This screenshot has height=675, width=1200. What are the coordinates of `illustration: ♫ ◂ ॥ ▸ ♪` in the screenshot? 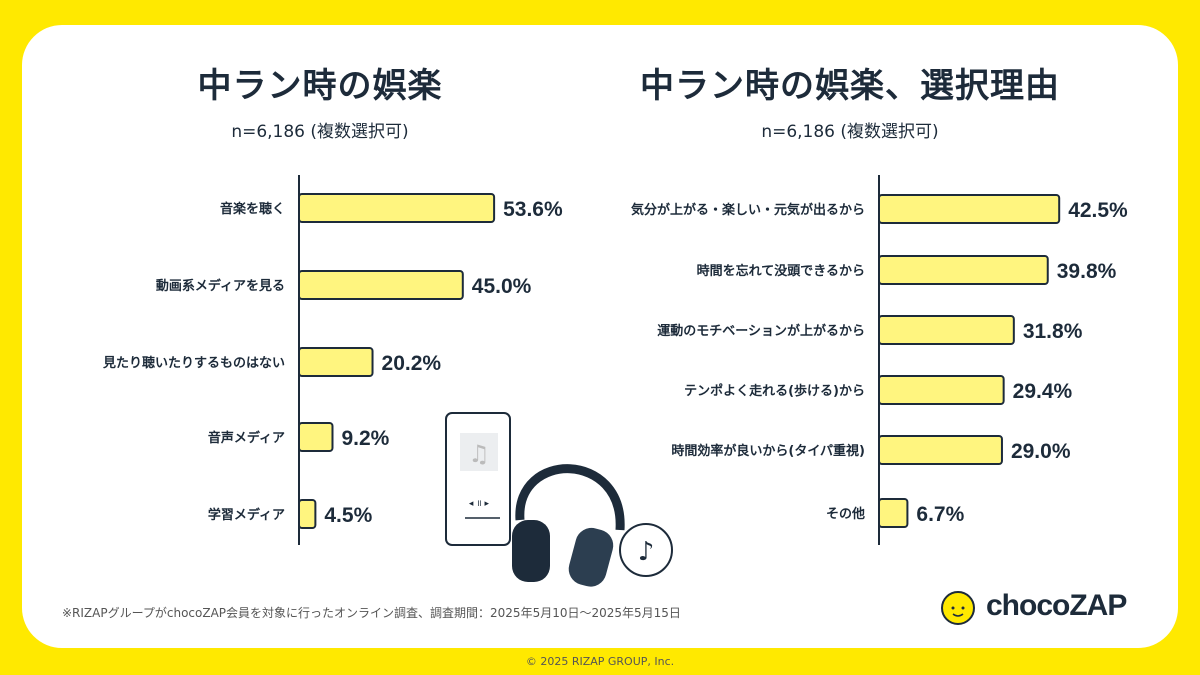 It's located at (559, 499).